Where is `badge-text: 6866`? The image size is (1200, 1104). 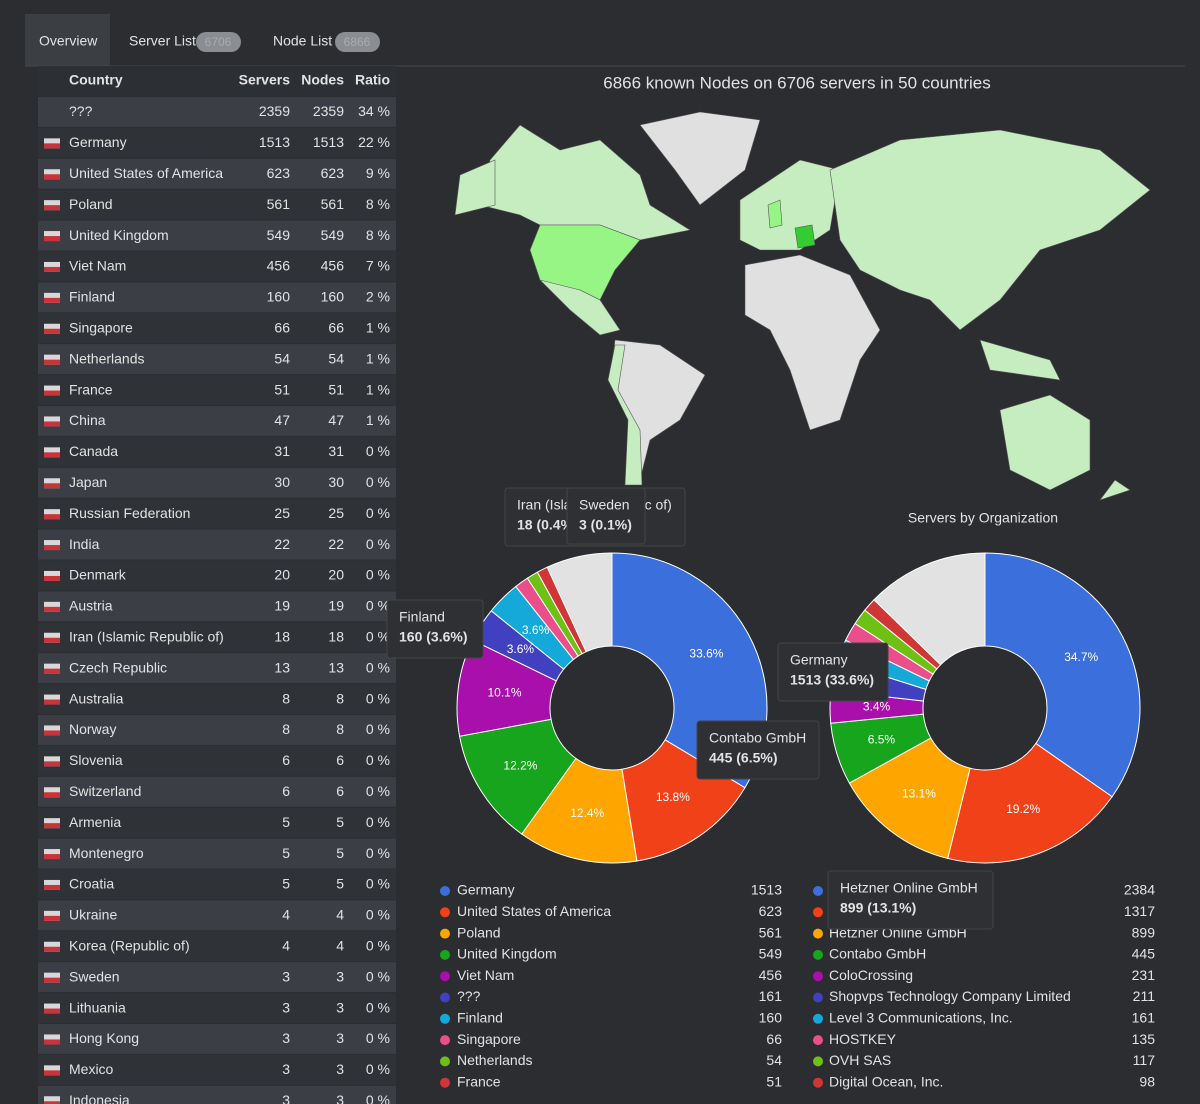
badge-text: 6866 is located at coordinates (357, 42).